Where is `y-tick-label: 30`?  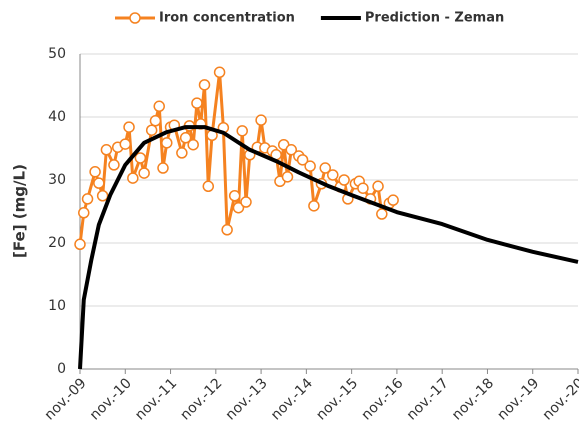 y-tick-label: 30 is located at coordinates (57, 180).